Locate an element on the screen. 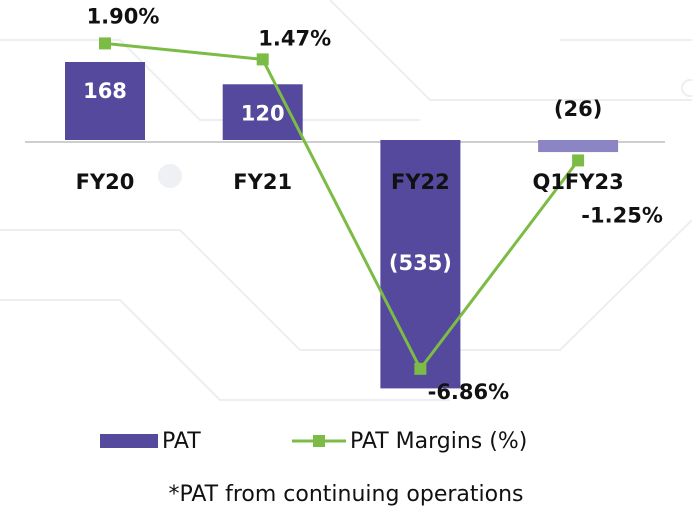  data-label: 1.90% is located at coordinates (123, 16).